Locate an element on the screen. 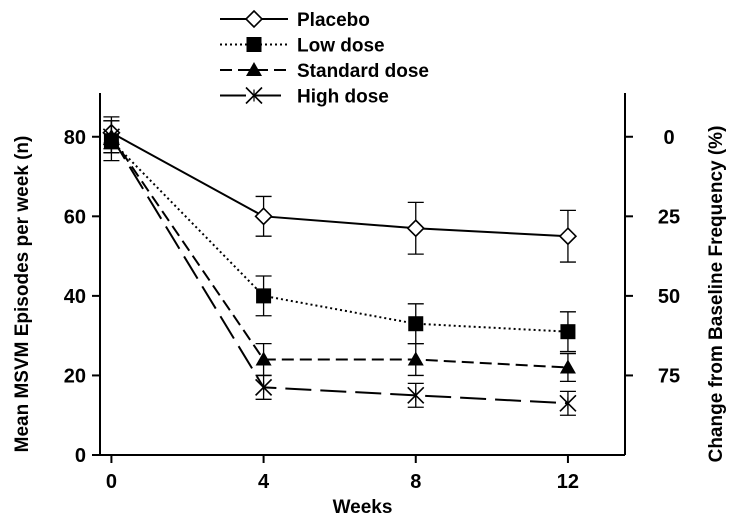 This screenshot has height=518, width=733. y-tick-label-3: 60 is located at coordinates (75, 217).